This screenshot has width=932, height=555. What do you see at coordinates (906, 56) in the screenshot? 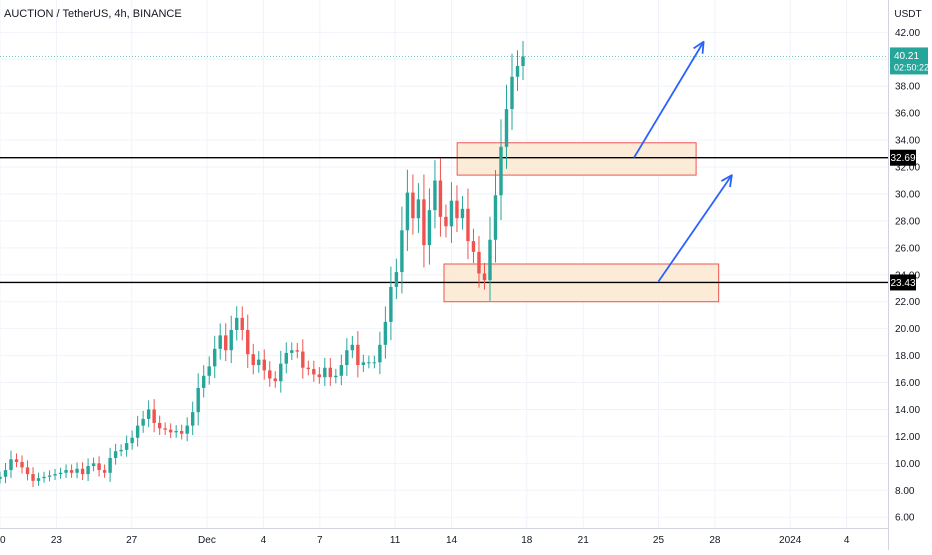
I see `current-price-value: 40.21` at bounding box center [906, 56].